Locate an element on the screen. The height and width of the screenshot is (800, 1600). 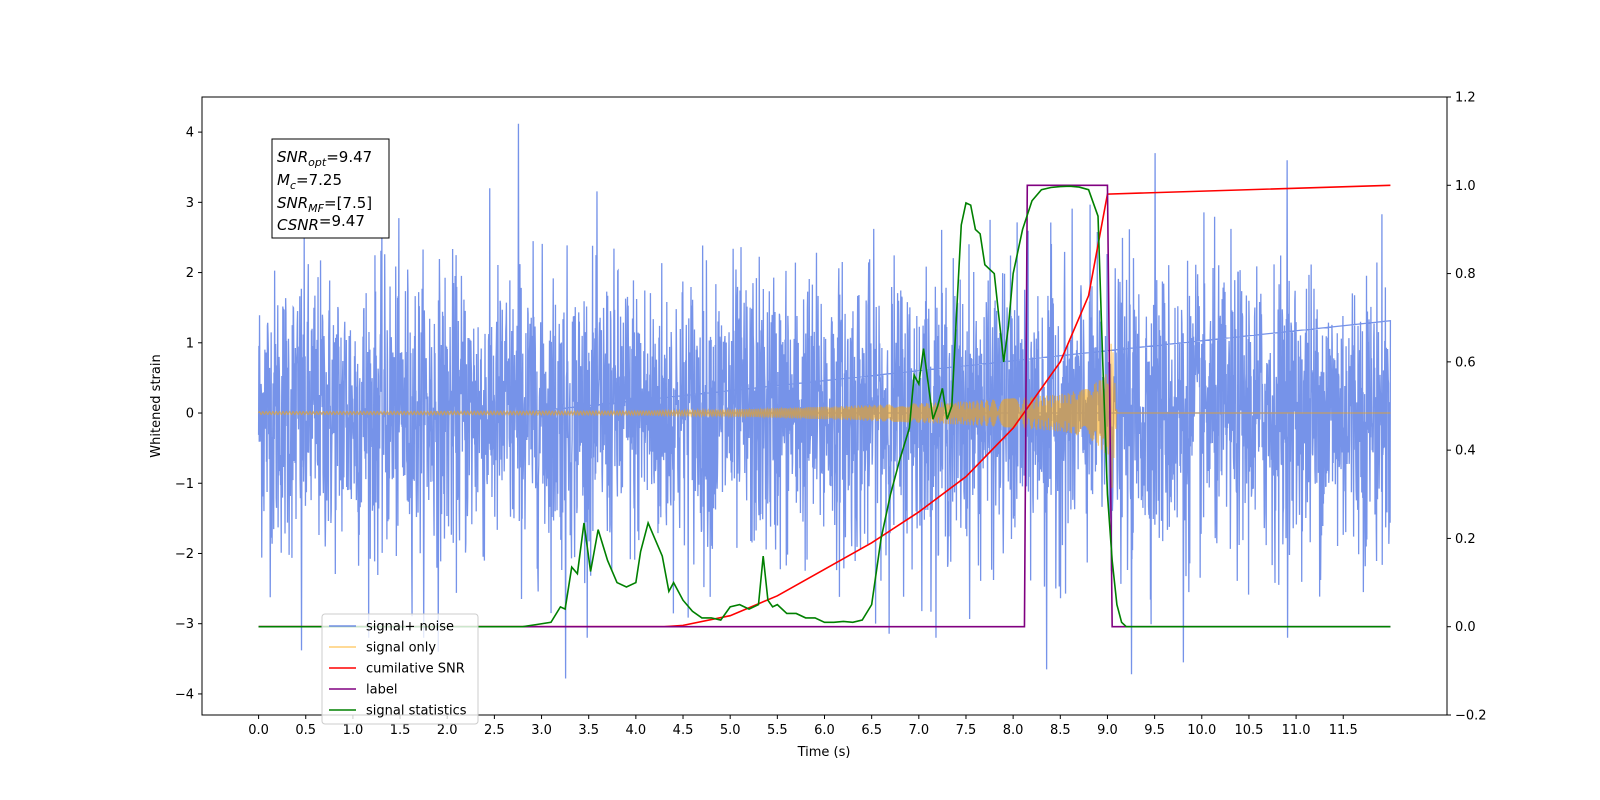
x-tick-label: 2.0 is located at coordinates (447, 730).